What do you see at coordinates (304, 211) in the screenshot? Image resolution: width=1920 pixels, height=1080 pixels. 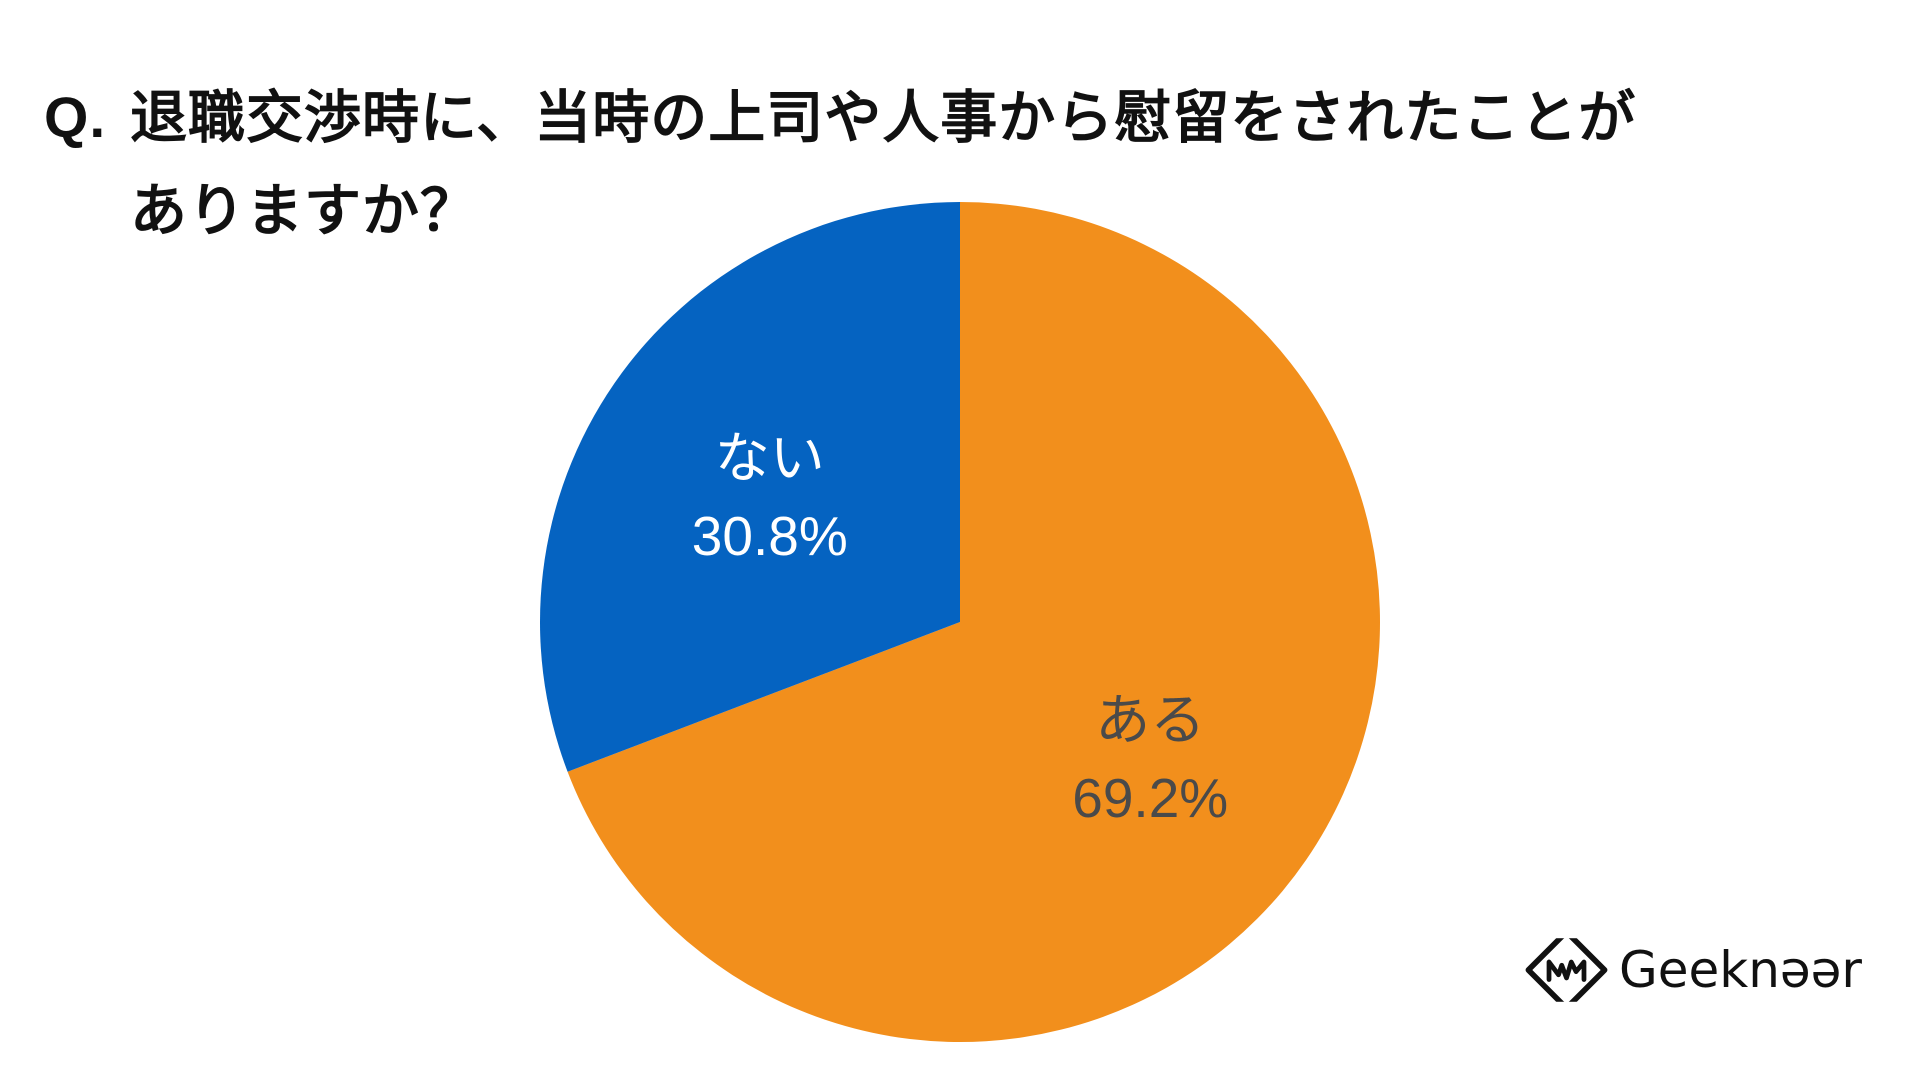 I see `question-text-line-2: ありますか？` at bounding box center [304, 211].